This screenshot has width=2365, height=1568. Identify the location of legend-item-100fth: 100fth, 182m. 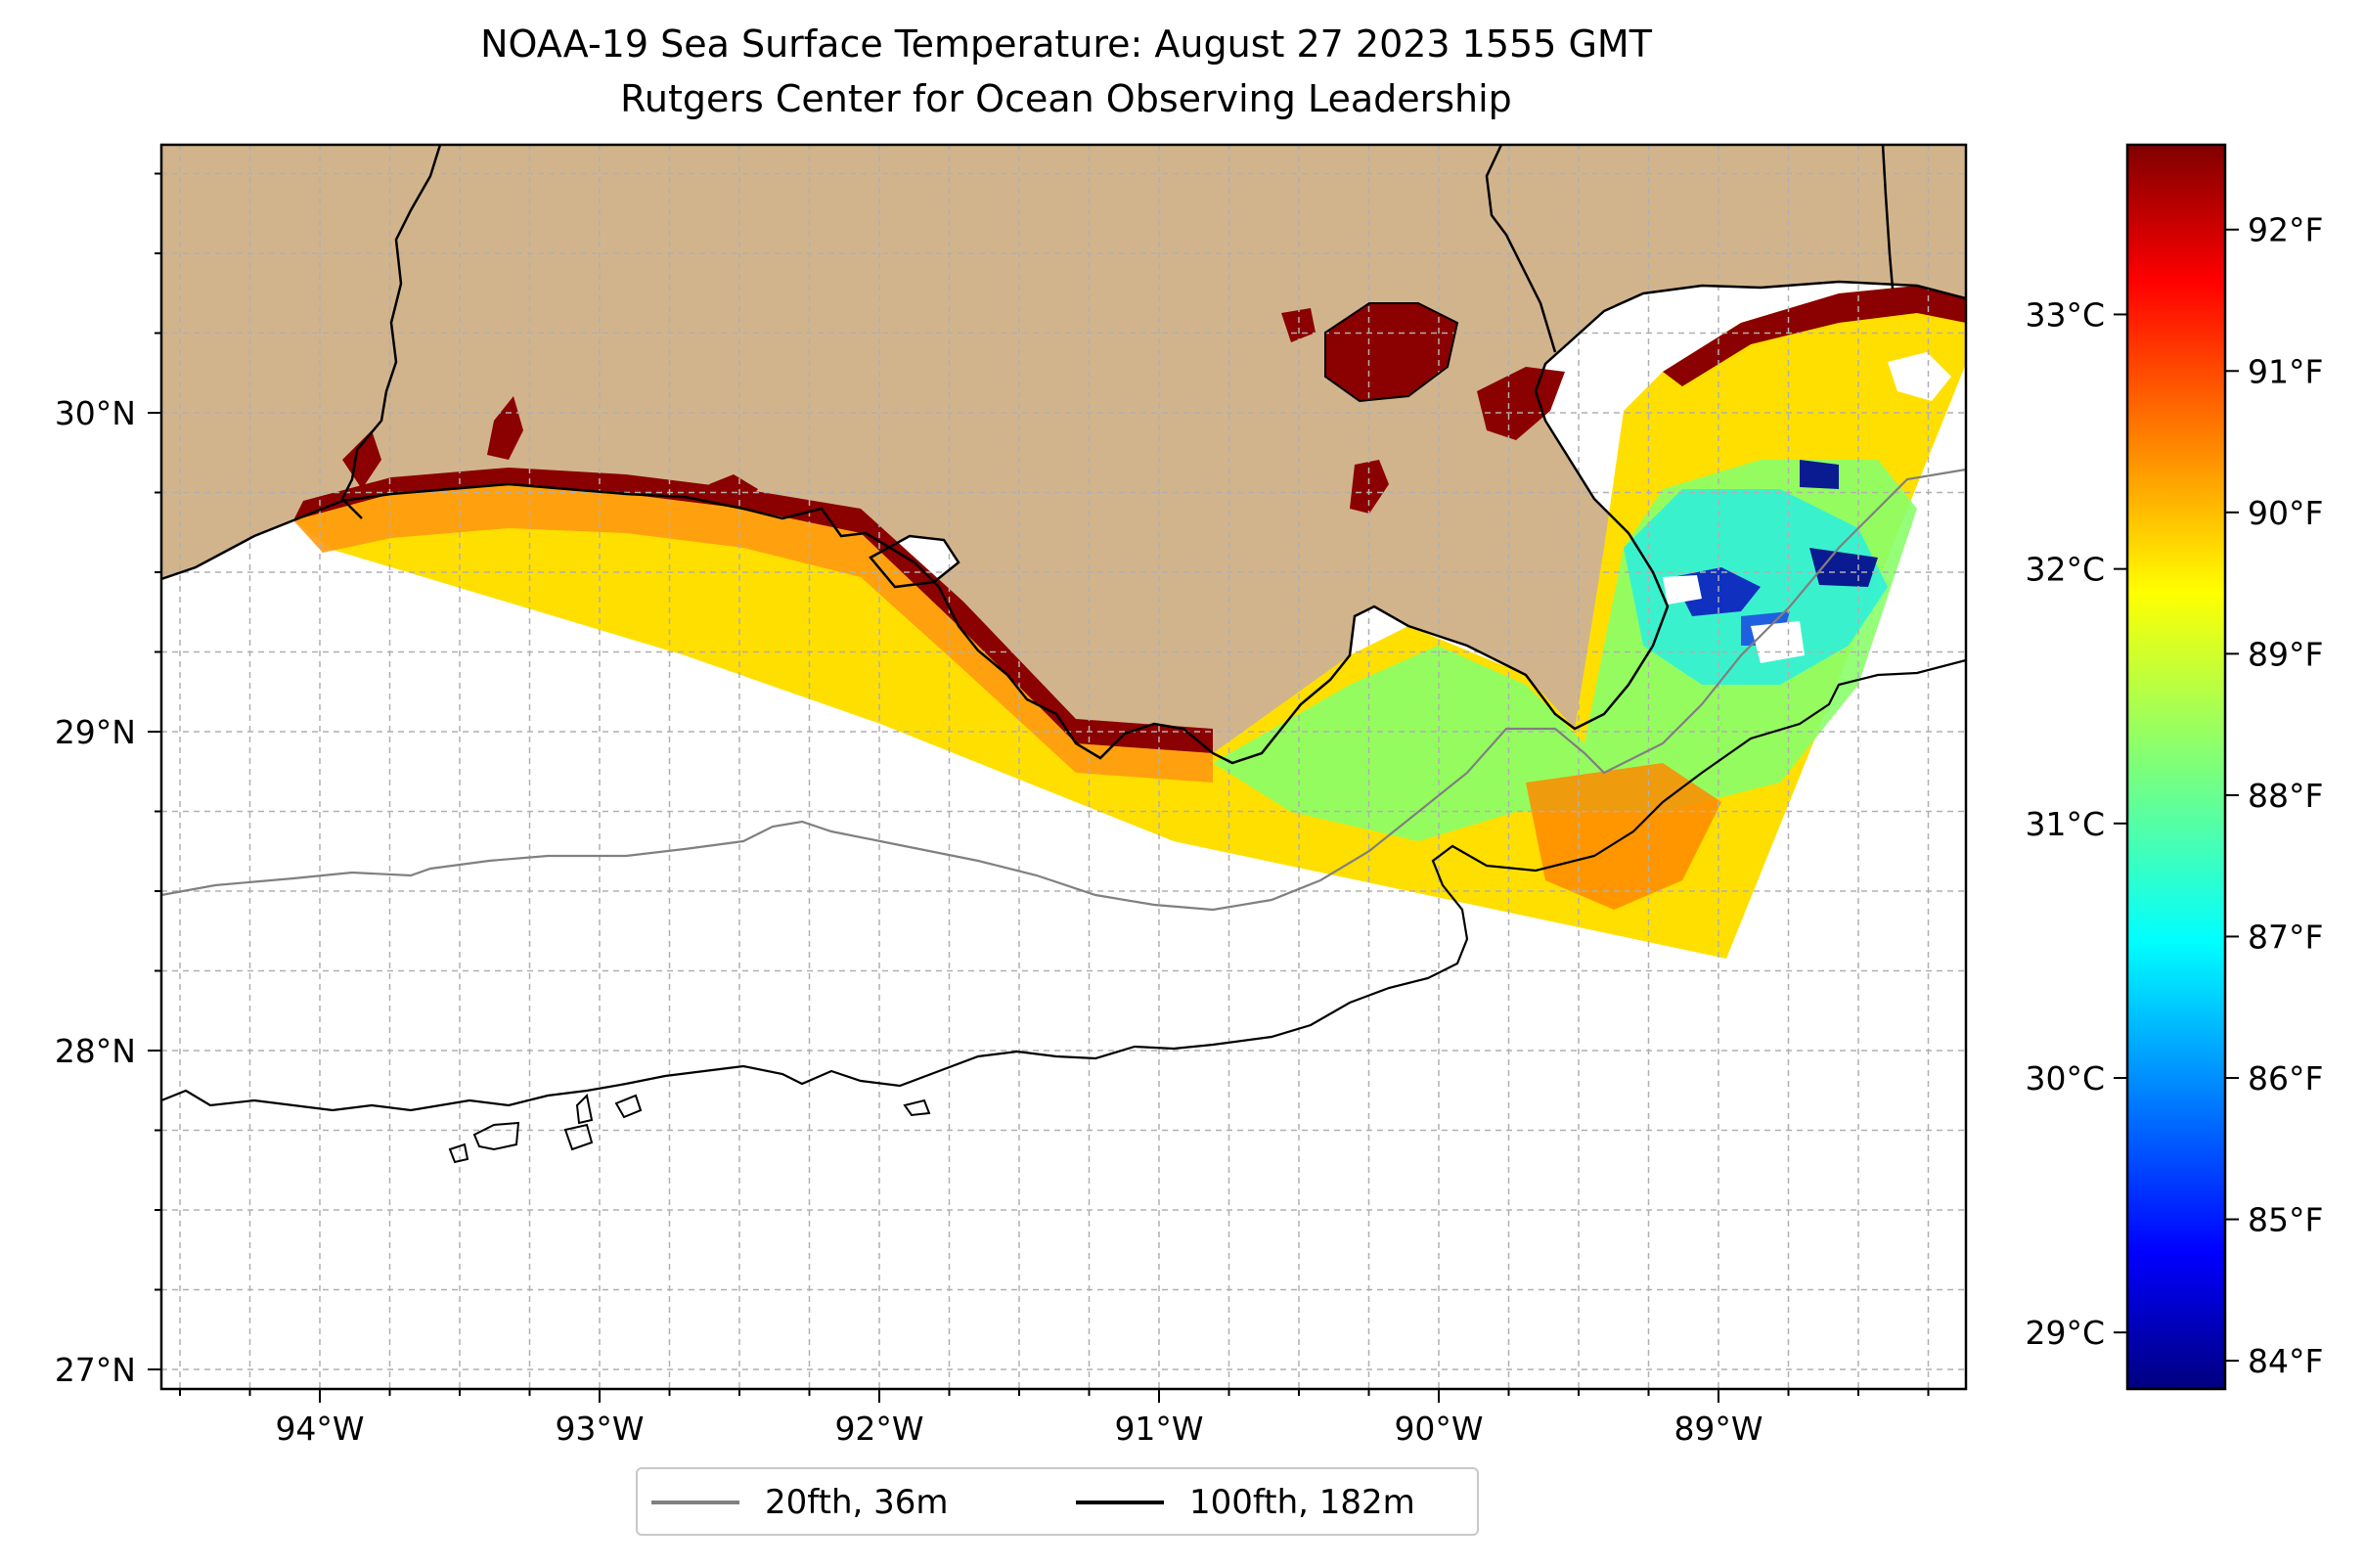
(1245, 1502).